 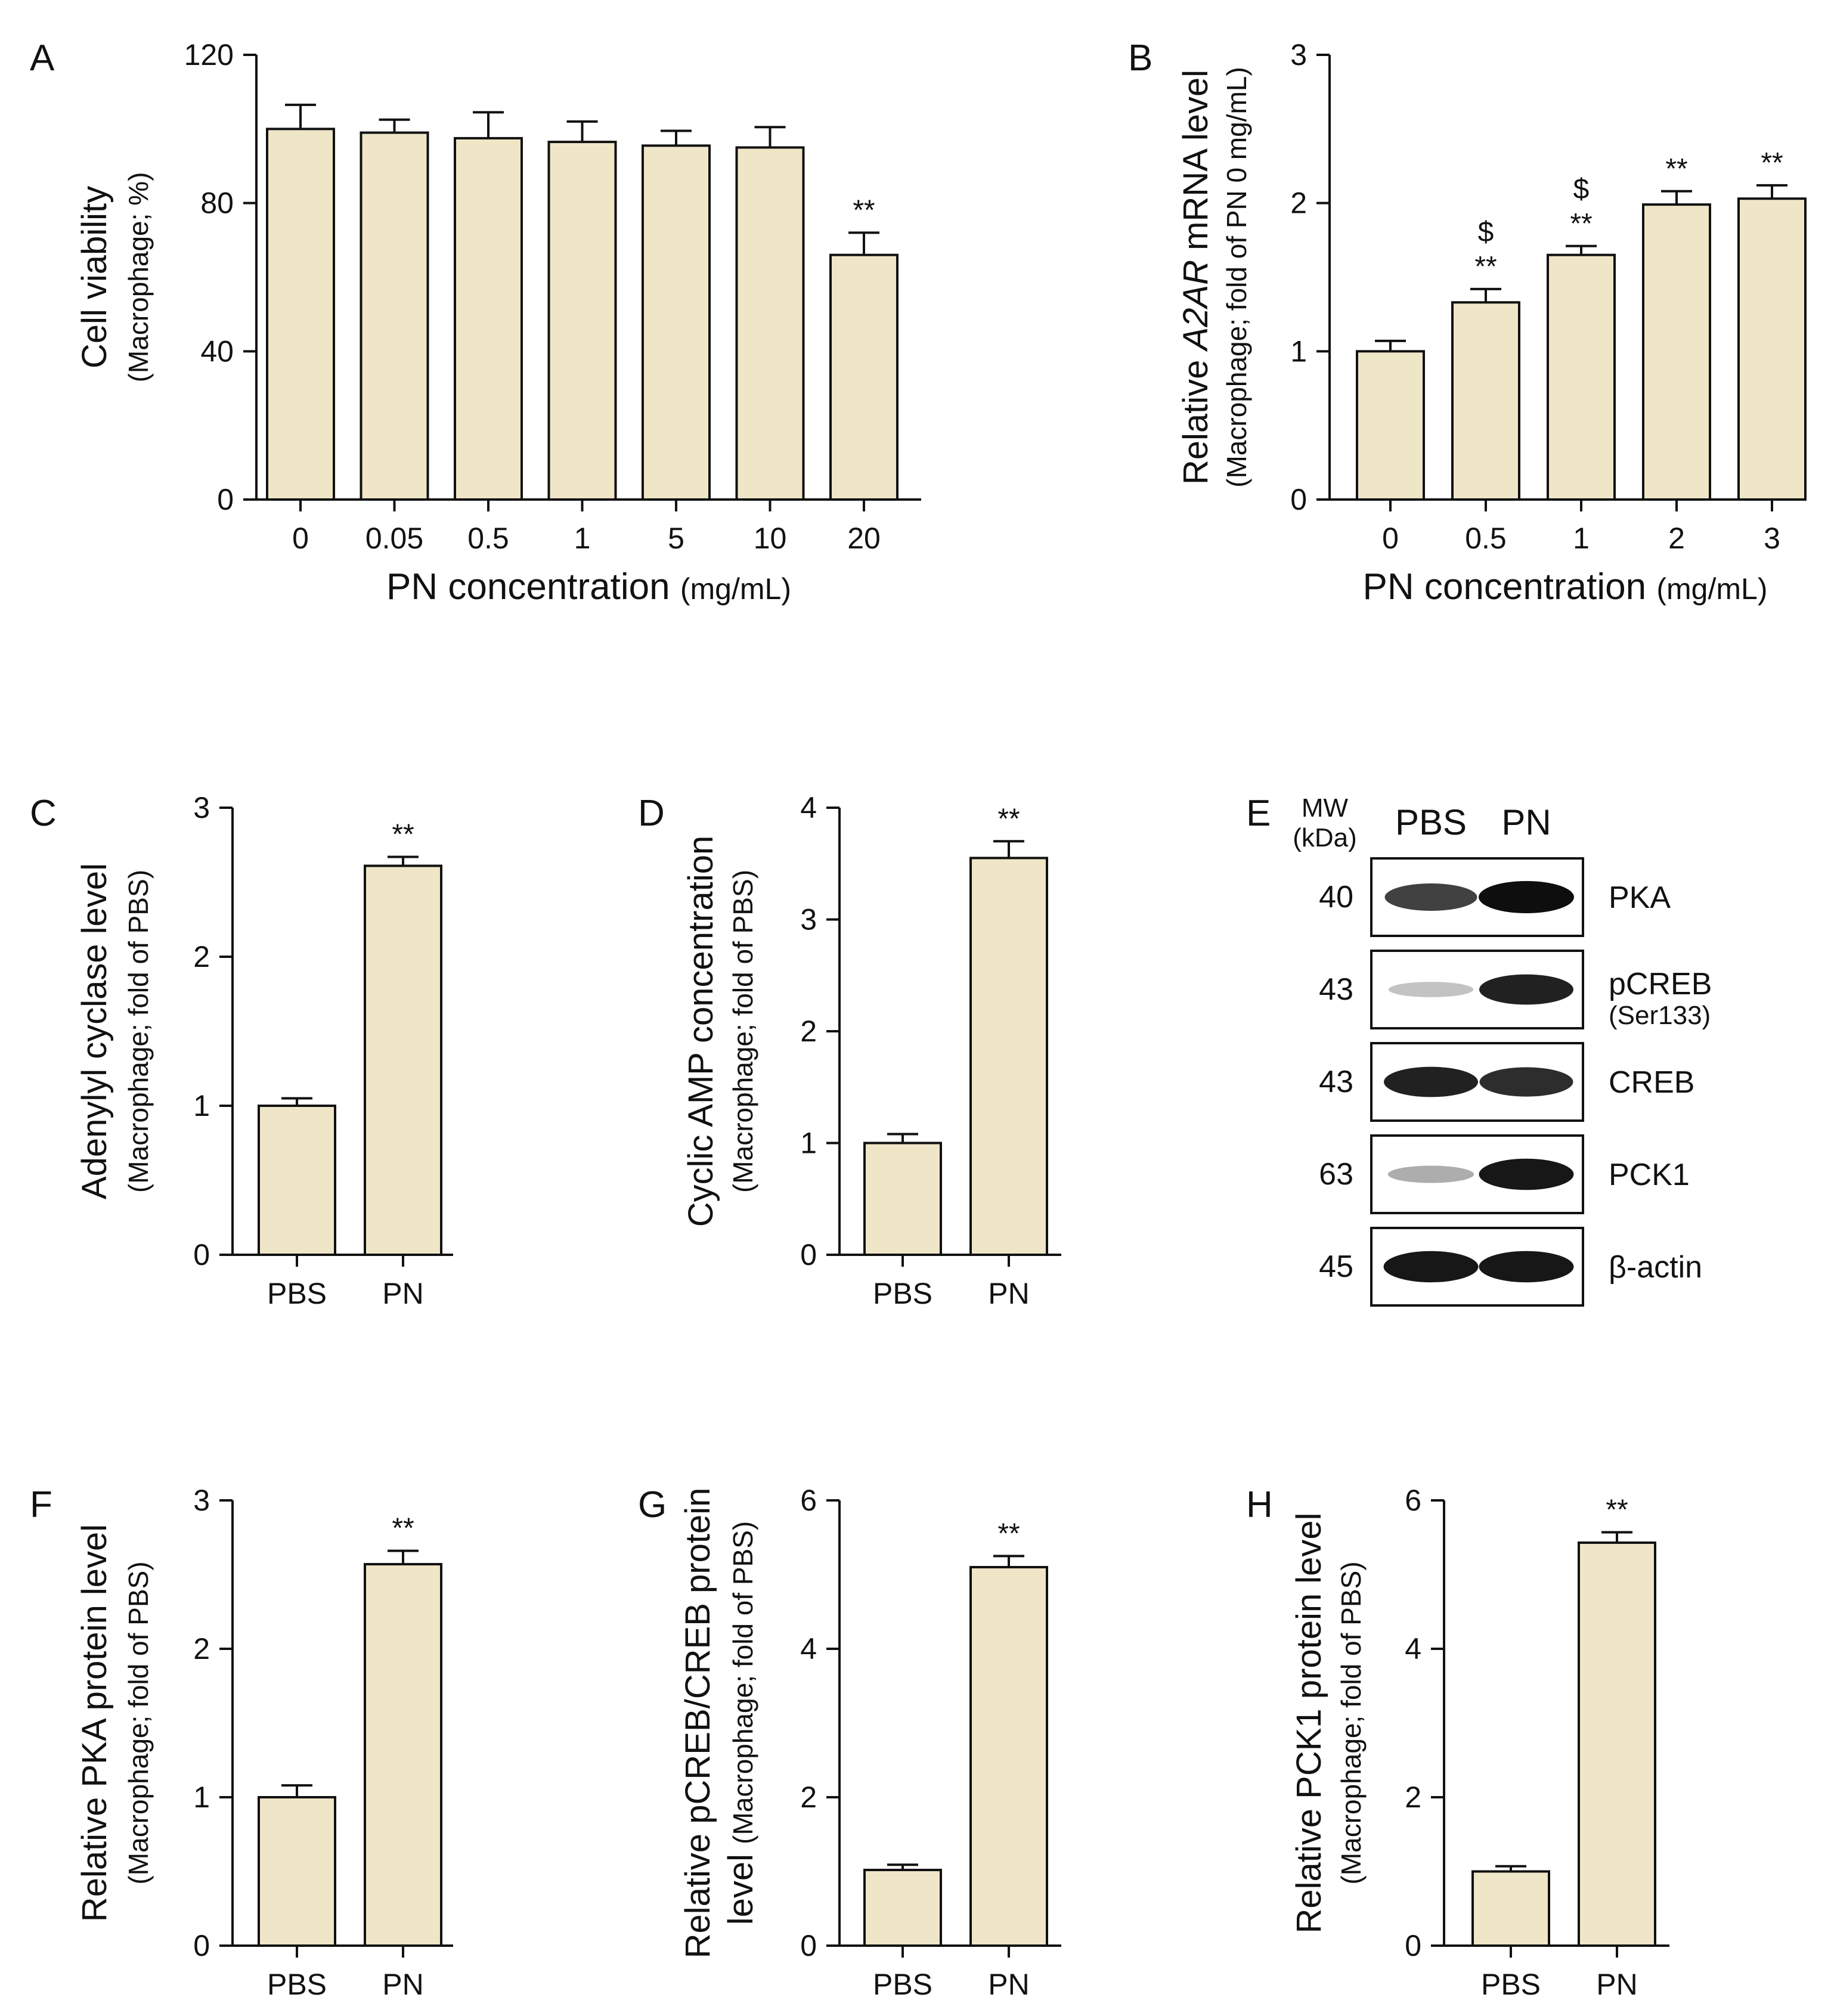 What do you see at coordinates (1336, 1266) in the screenshot?
I see `mw-value: 45` at bounding box center [1336, 1266].